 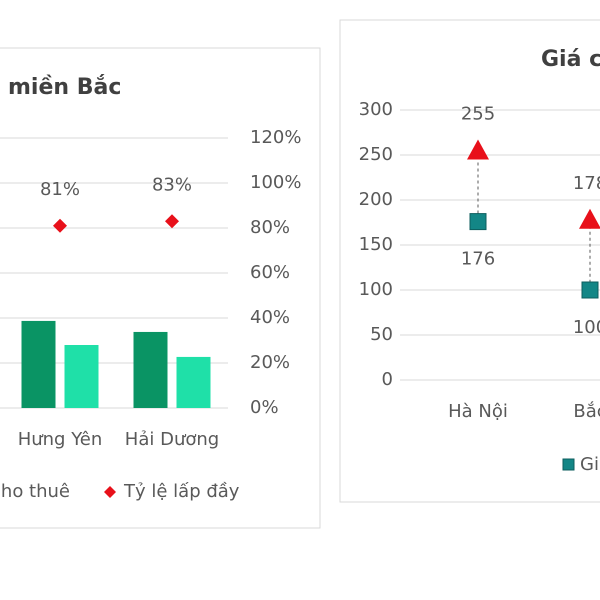 What do you see at coordinates (275, 182) in the screenshot?
I see `y2-tick-label: 100%` at bounding box center [275, 182].